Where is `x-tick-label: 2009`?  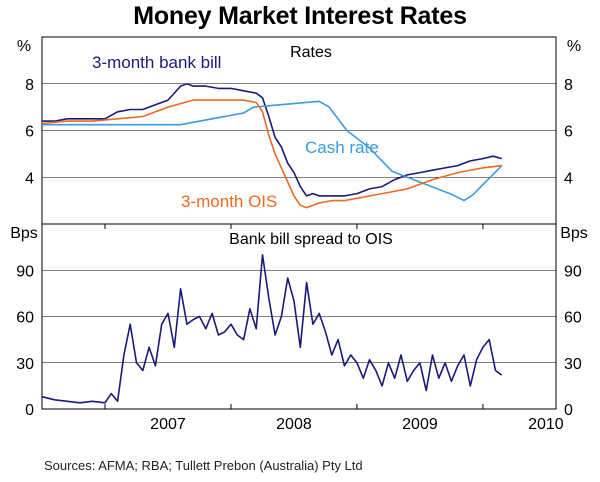
x-tick-label: 2009 is located at coordinates (420, 424).